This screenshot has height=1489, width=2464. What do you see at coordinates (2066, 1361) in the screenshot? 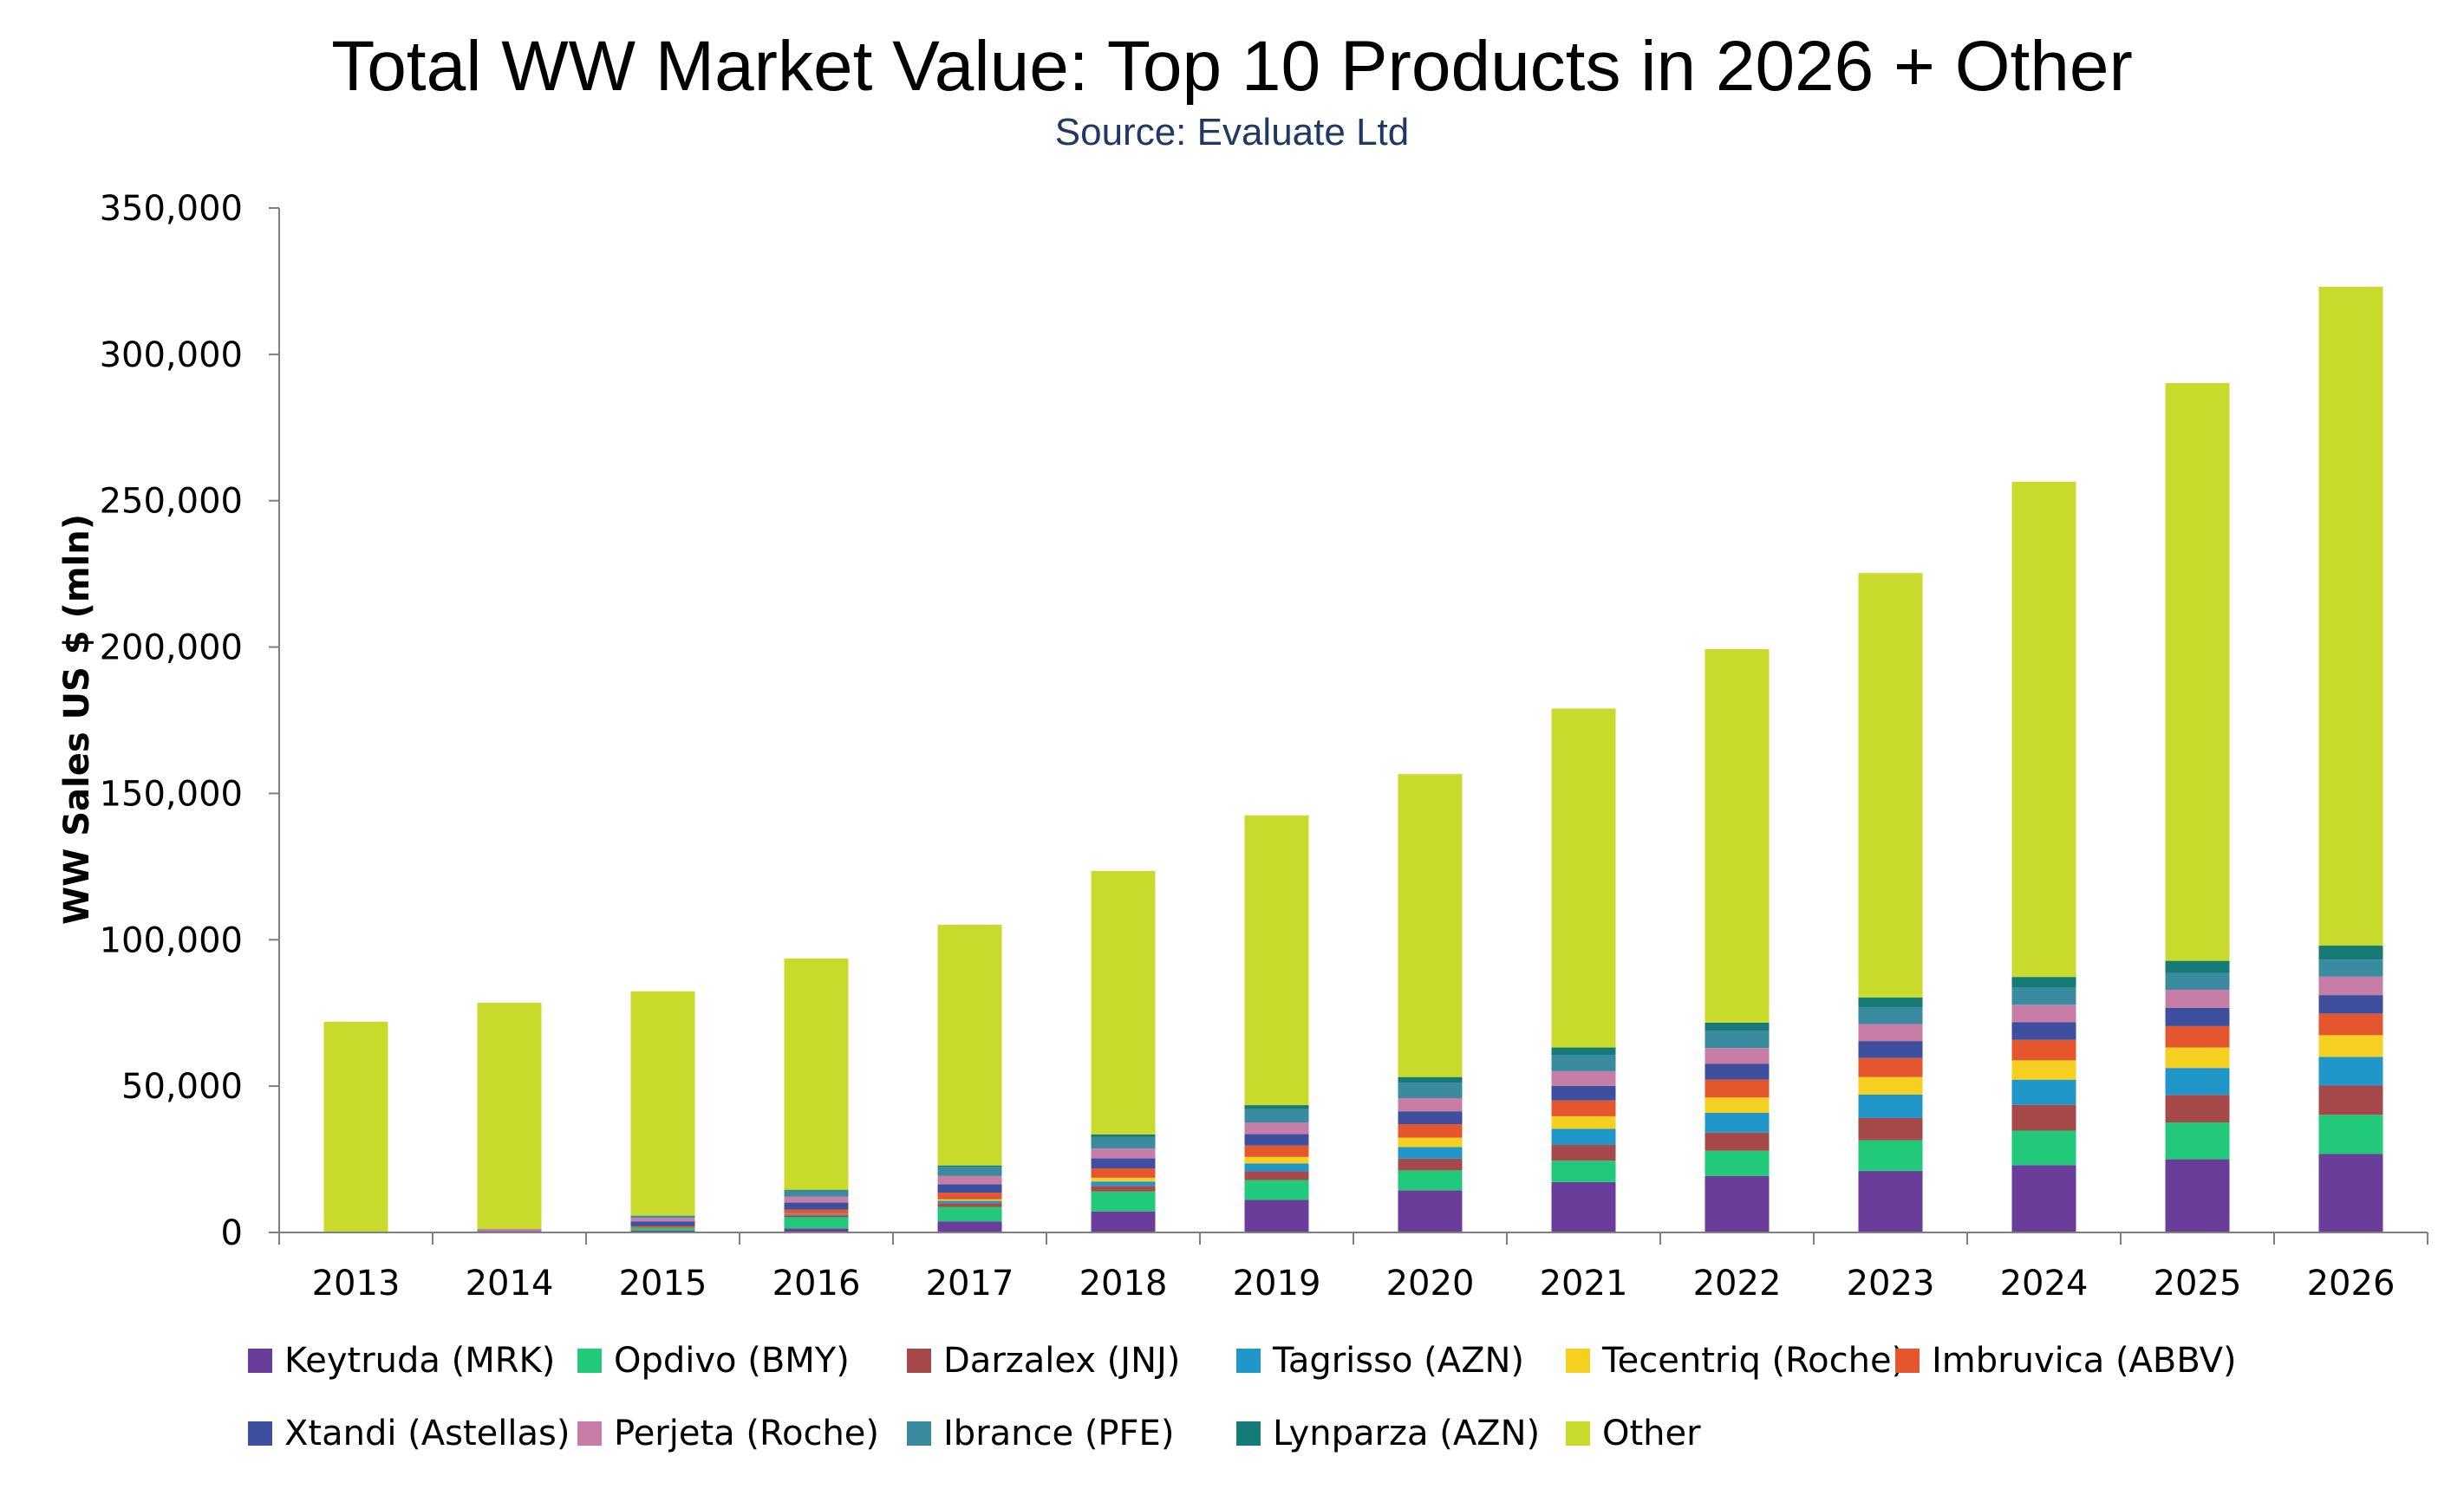
I see `legend-item: Imbruvica (ABBV)` at bounding box center [2066, 1361].